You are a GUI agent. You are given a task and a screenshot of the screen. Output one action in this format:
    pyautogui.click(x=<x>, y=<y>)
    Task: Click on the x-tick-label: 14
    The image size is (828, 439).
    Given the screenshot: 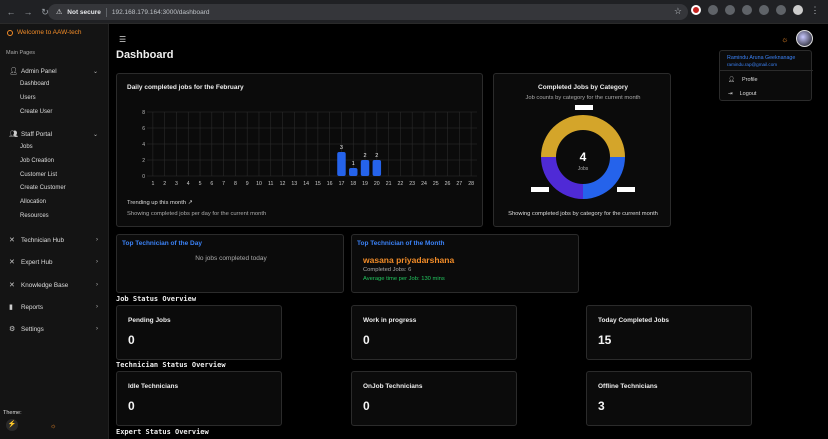 What is the action you would take?
    pyautogui.click(x=306, y=184)
    